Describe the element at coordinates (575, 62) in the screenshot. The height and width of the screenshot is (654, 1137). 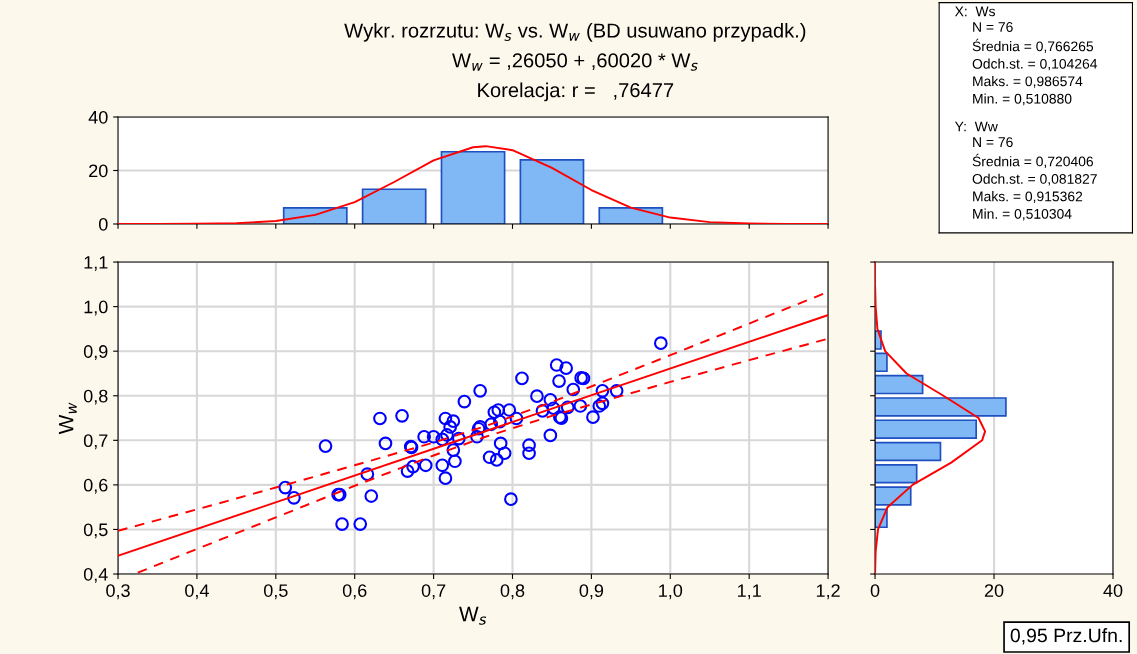
I see `chart-title: Wykr. rozrzutu: W$_{s}$ vs. W$_{w}$ (BD usuwano przypadk.) W$_{w}$ = ,26050 + ,60020 * W$_{s}$ Korelacja: r = ,76477` at that location.